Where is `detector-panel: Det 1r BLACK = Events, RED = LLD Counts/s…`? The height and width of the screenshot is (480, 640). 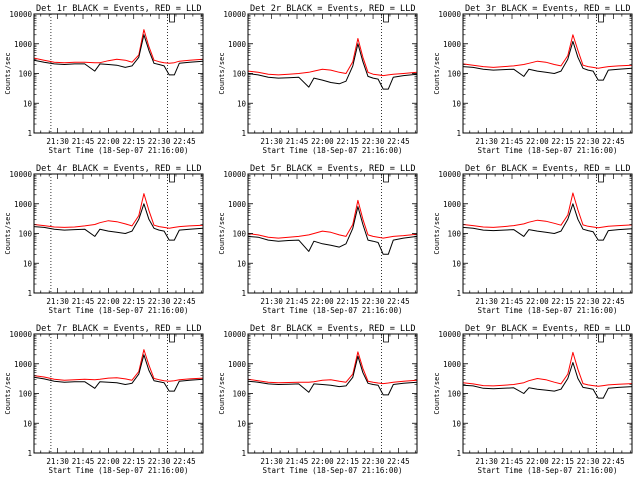 detector-panel: Det 1r BLACK = Events, RED = LLD Counts/s… is located at coordinates (104, 79).